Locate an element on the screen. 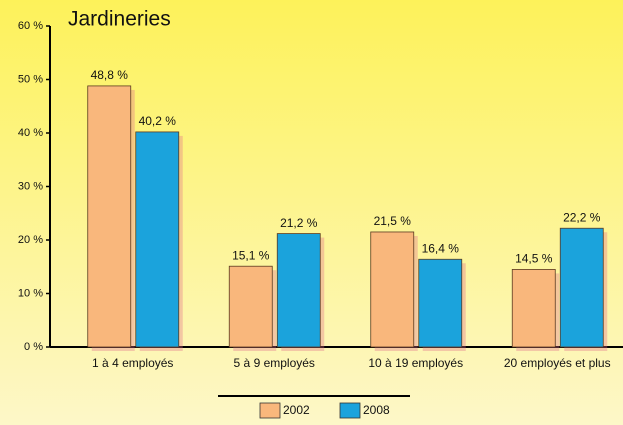 The height and width of the screenshot is (425, 623). x-tick-label: 5 à 9 employés is located at coordinates (274, 363).